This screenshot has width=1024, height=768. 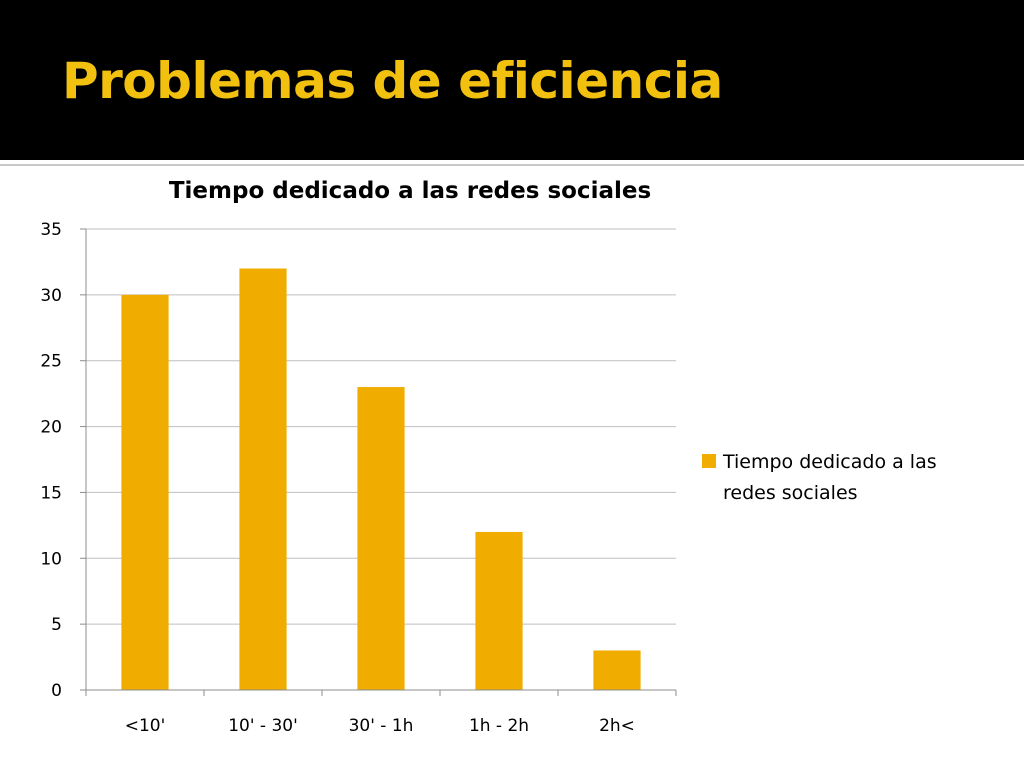 What do you see at coordinates (56, 691) in the screenshot?
I see `y-tick-label: 0` at bounding box center [56, 691].